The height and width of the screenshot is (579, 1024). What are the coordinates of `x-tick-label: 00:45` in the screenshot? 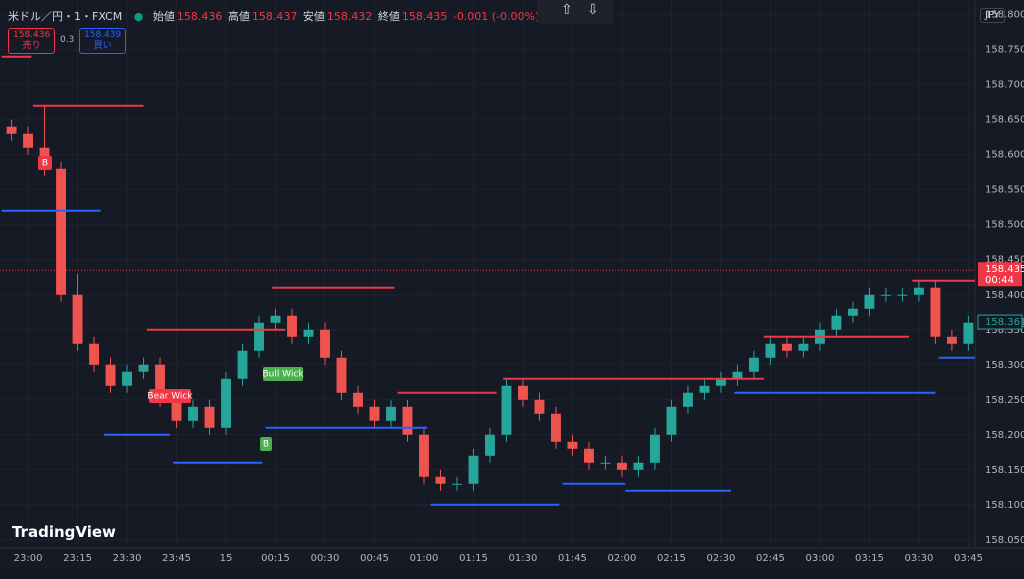 It's located at (374, 558).